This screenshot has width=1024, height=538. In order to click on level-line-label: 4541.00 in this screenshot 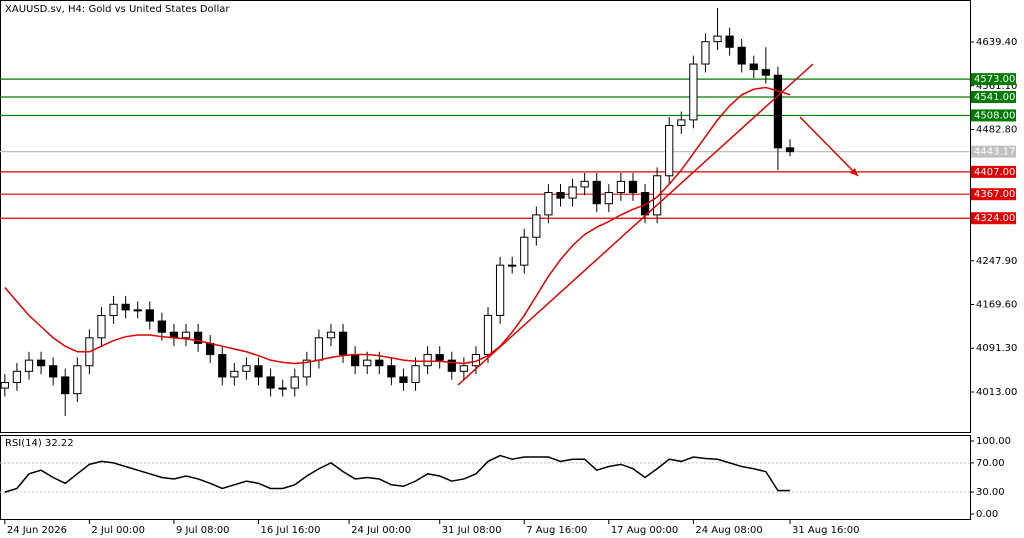, I will do `click(994, 97)`.